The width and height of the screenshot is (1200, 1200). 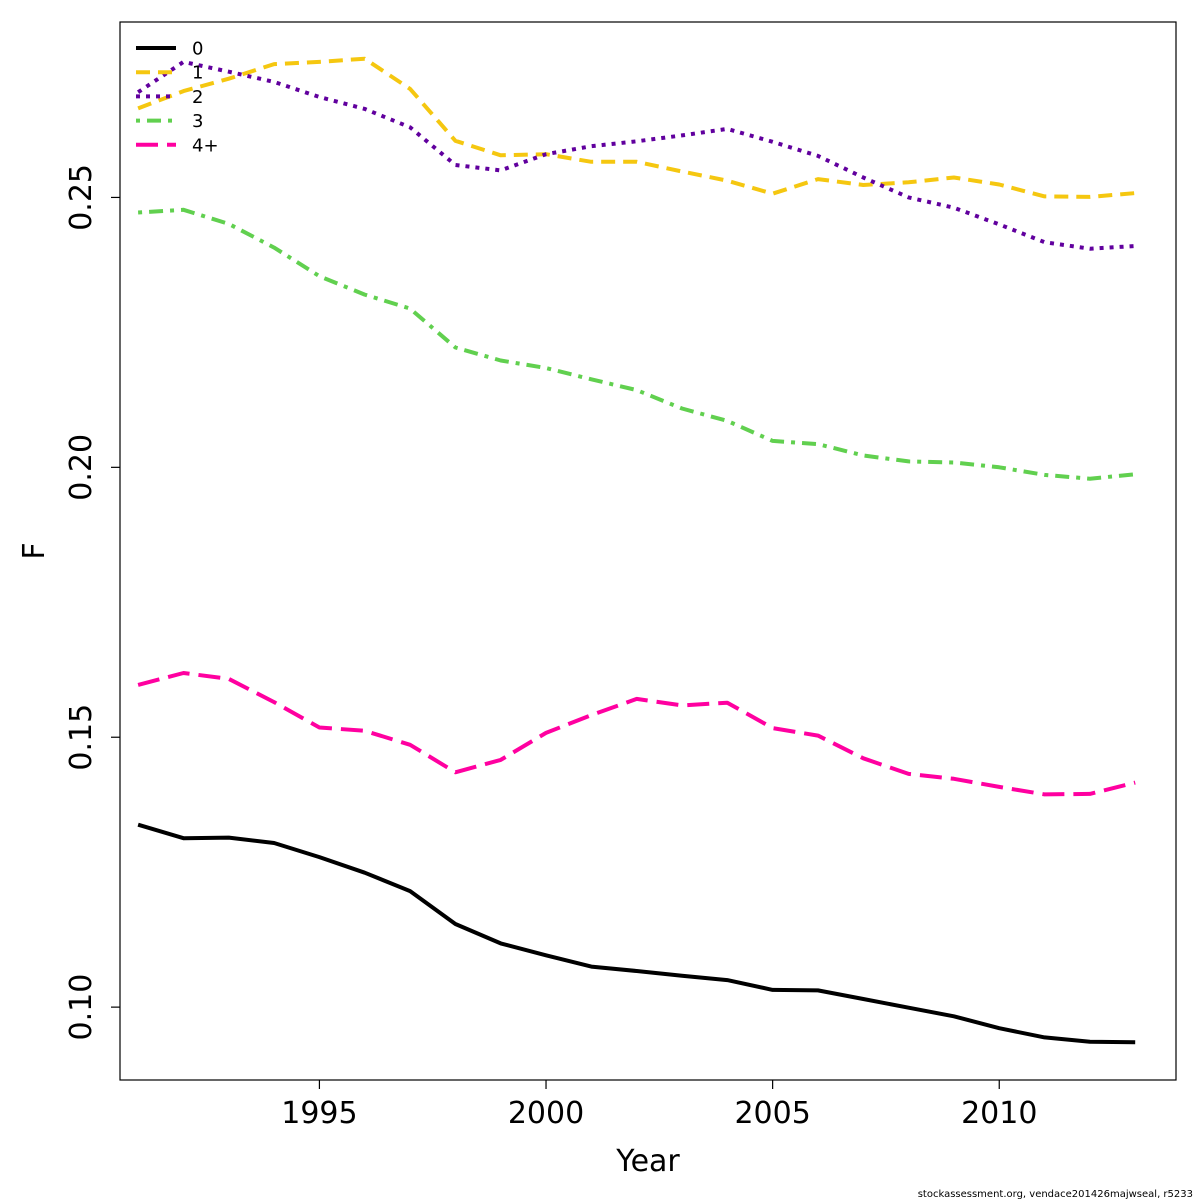 I want to click on legend-label-1: 1, so click(x=197, y=73).